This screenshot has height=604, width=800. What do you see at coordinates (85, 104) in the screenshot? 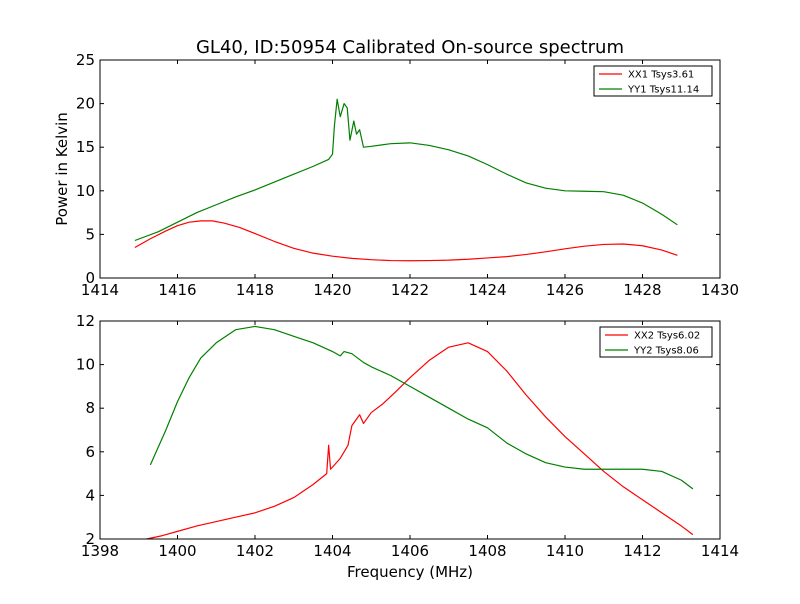
I see `y-tick-label: 20` at bounding box center [85, 104].